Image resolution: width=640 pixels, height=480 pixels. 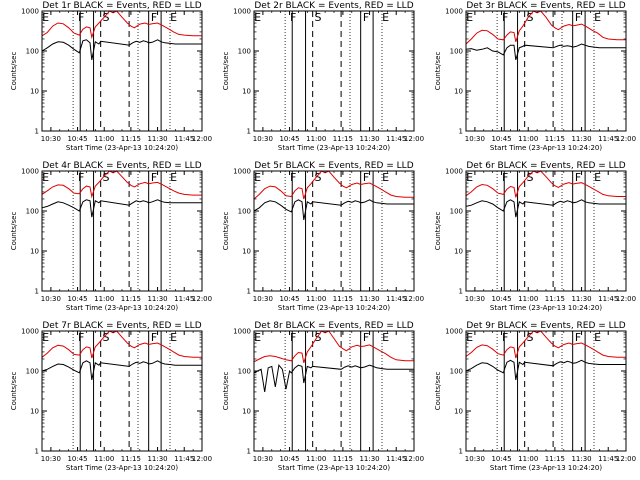 I want to click on panel-title: Det 4r BLACK = Events, RED = LLD, so click(x=121, y=166).